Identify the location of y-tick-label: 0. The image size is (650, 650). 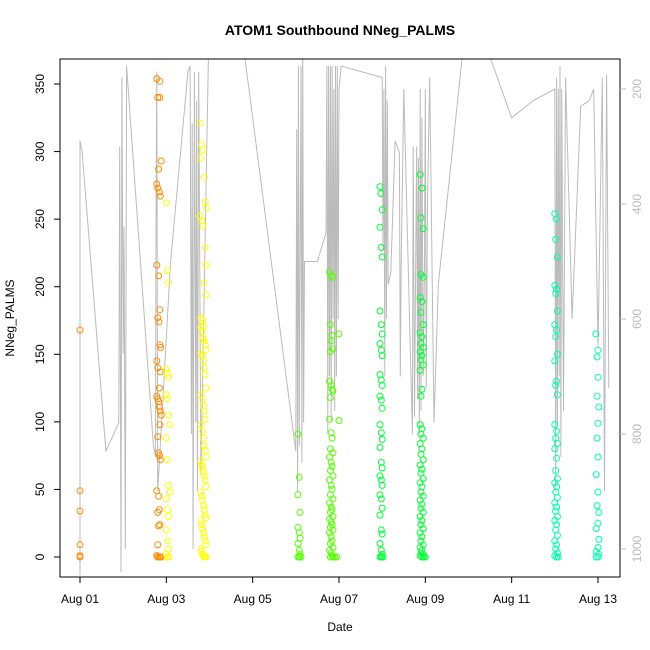
(40, 556).